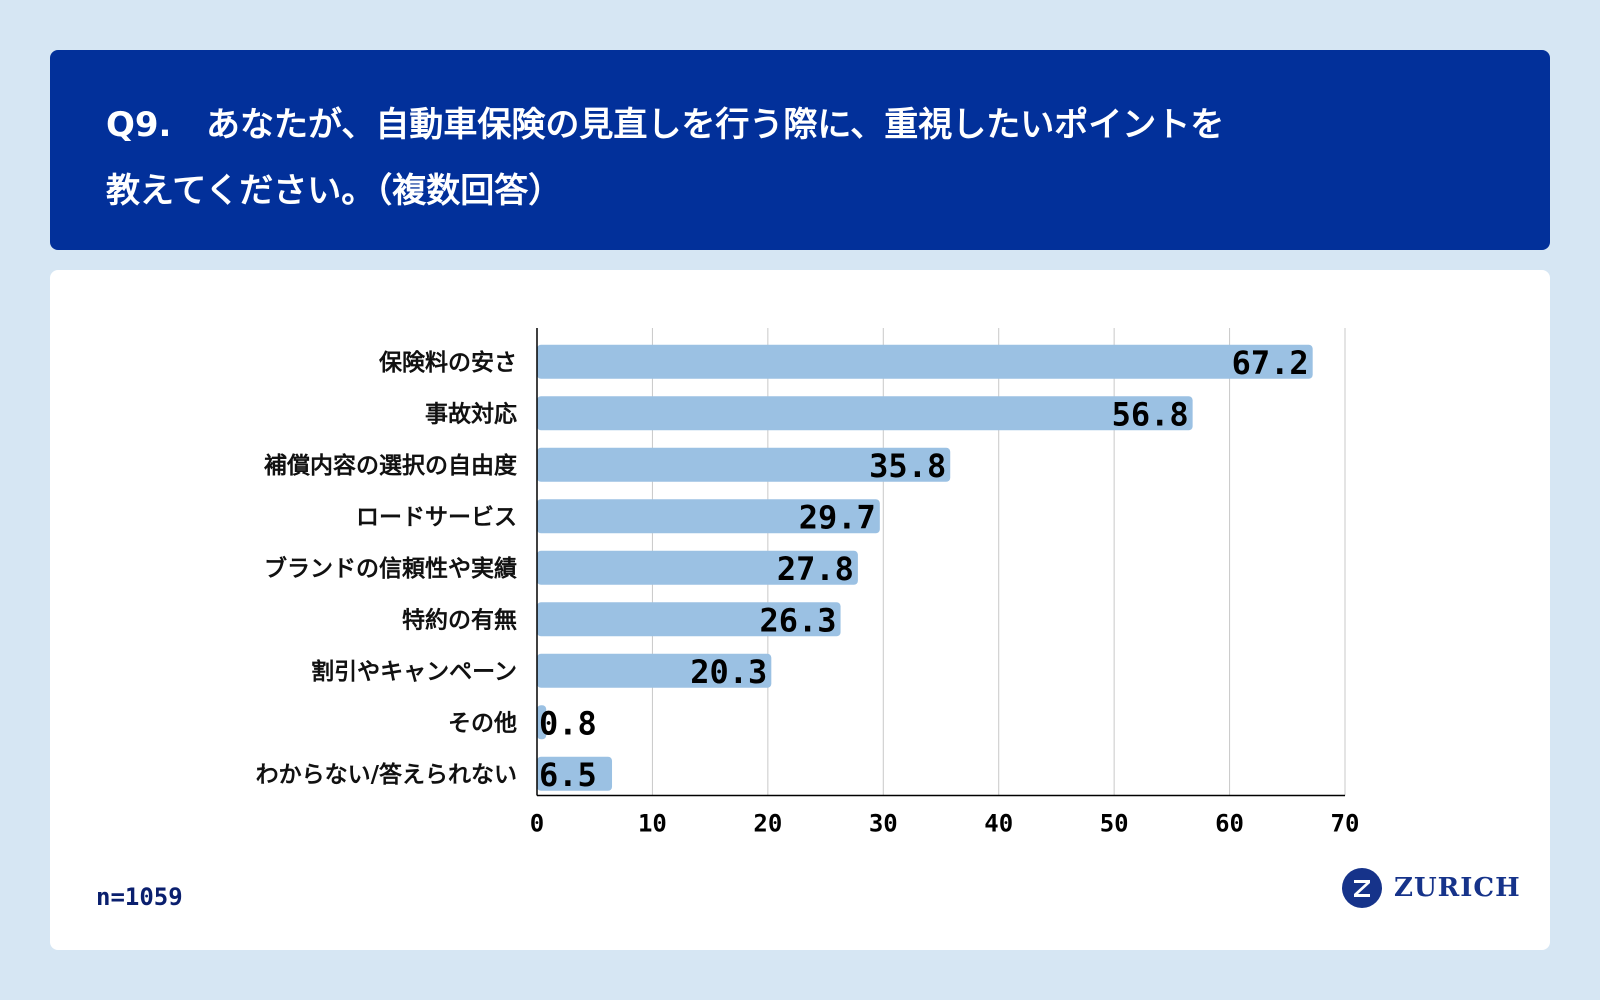  Describe the element at coordinates (815, 569) in the screenshot. I see `value-label: 27.8` at that location.